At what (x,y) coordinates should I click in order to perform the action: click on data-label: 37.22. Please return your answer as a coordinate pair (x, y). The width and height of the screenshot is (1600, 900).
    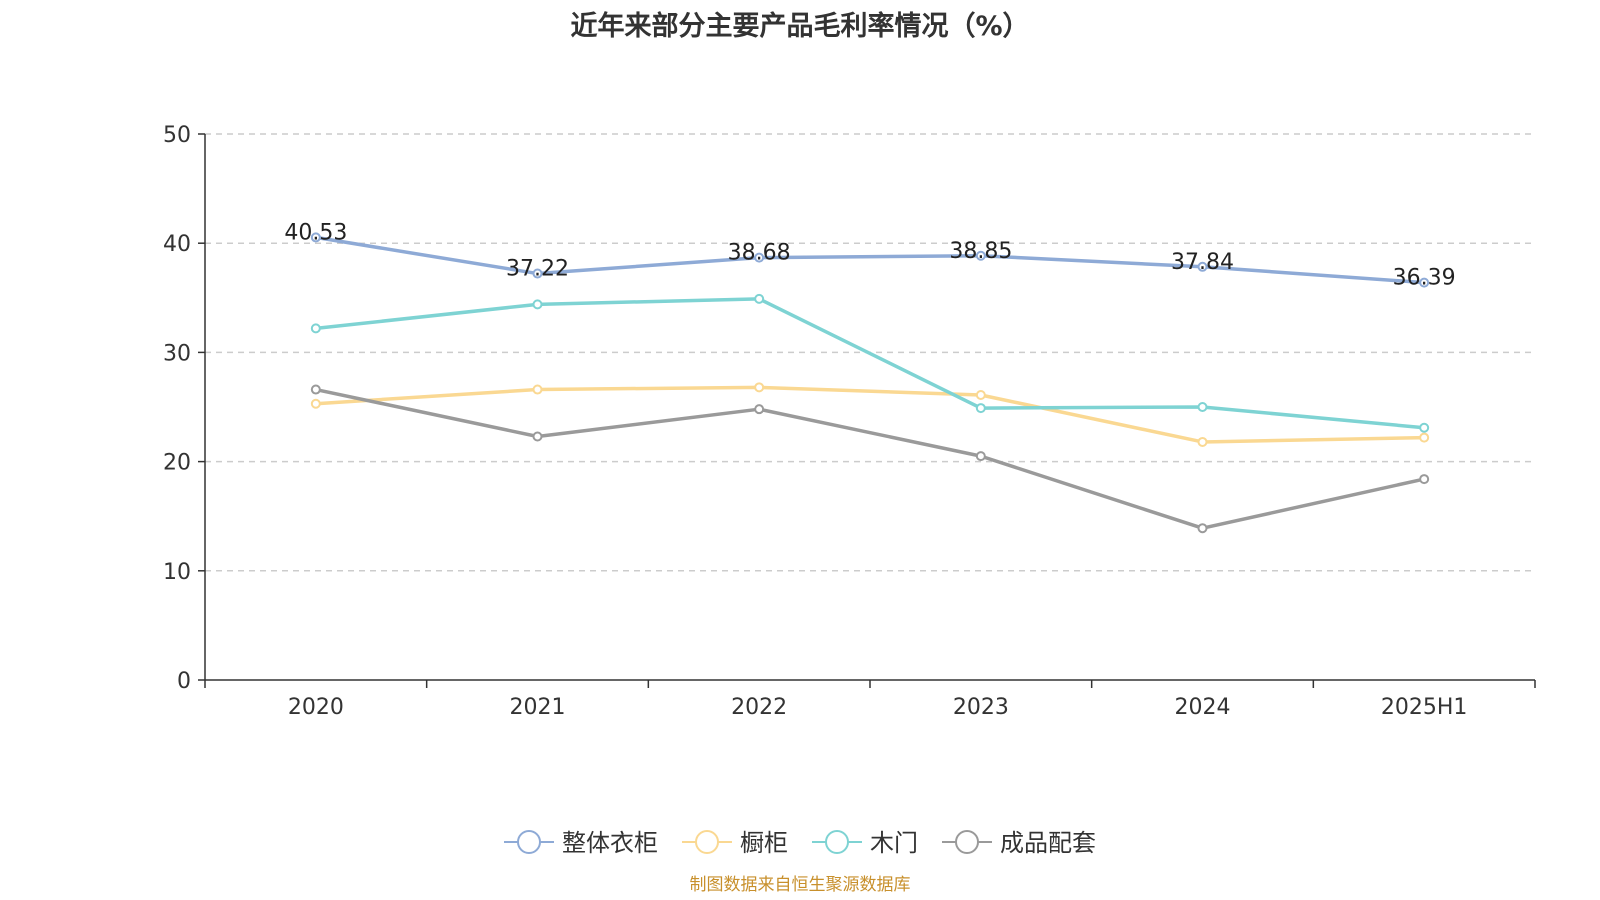
    Looking at the image, I should click on (537, 269).